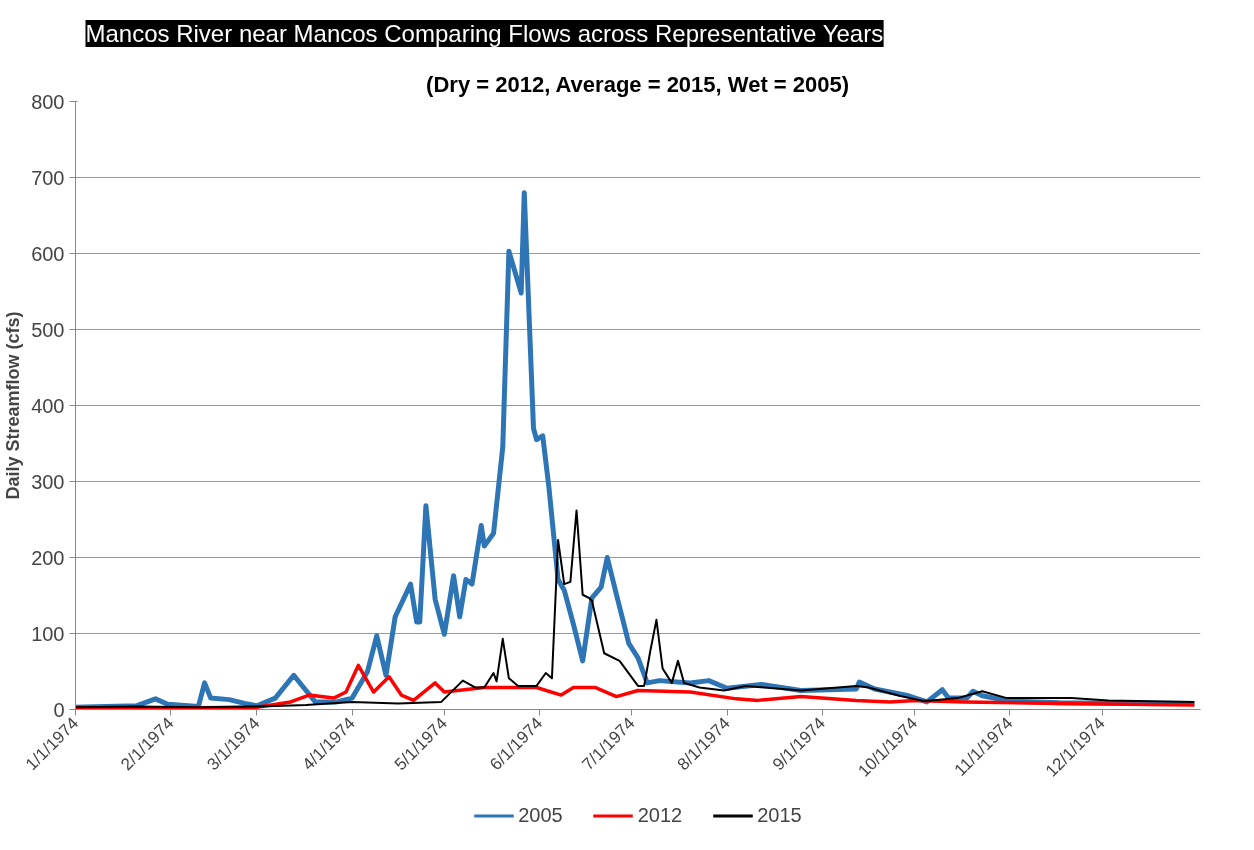 The image size is (1254, 850). Describe the element at coordinates (48, 633) in the screenshot. I see `y-tick-label: 100` at that location.